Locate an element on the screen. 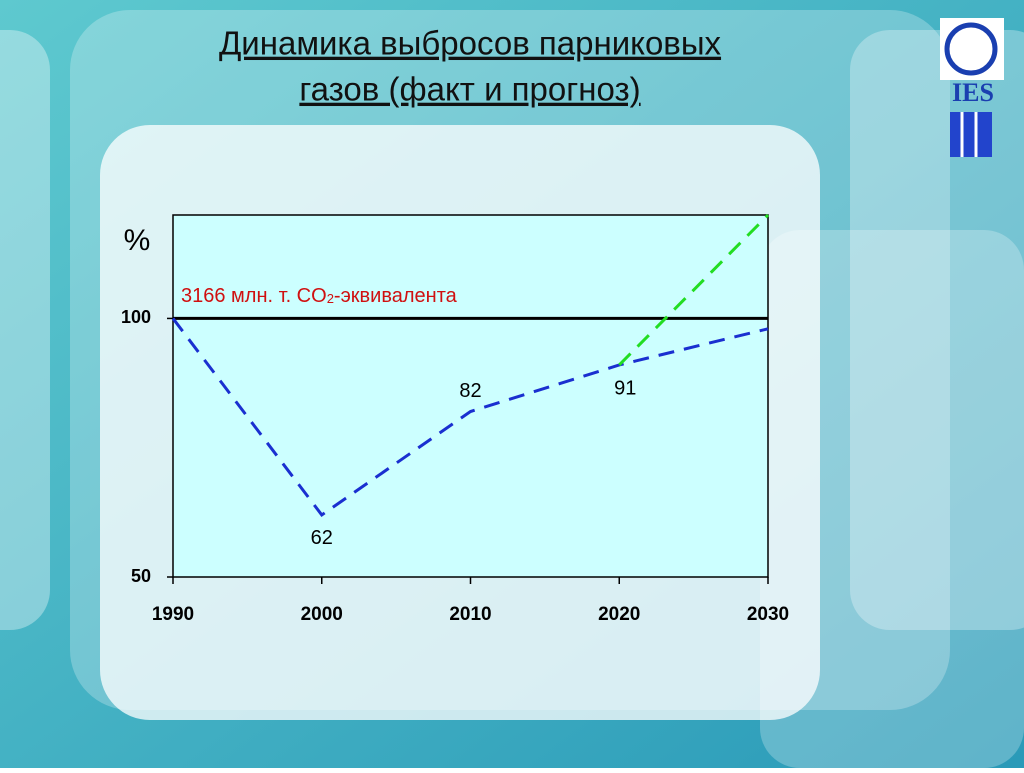 This screenshot has width=1024, height=773. annotation: 3166 млн. т. CO2-эквивалента is located at coordinates (319, 296).